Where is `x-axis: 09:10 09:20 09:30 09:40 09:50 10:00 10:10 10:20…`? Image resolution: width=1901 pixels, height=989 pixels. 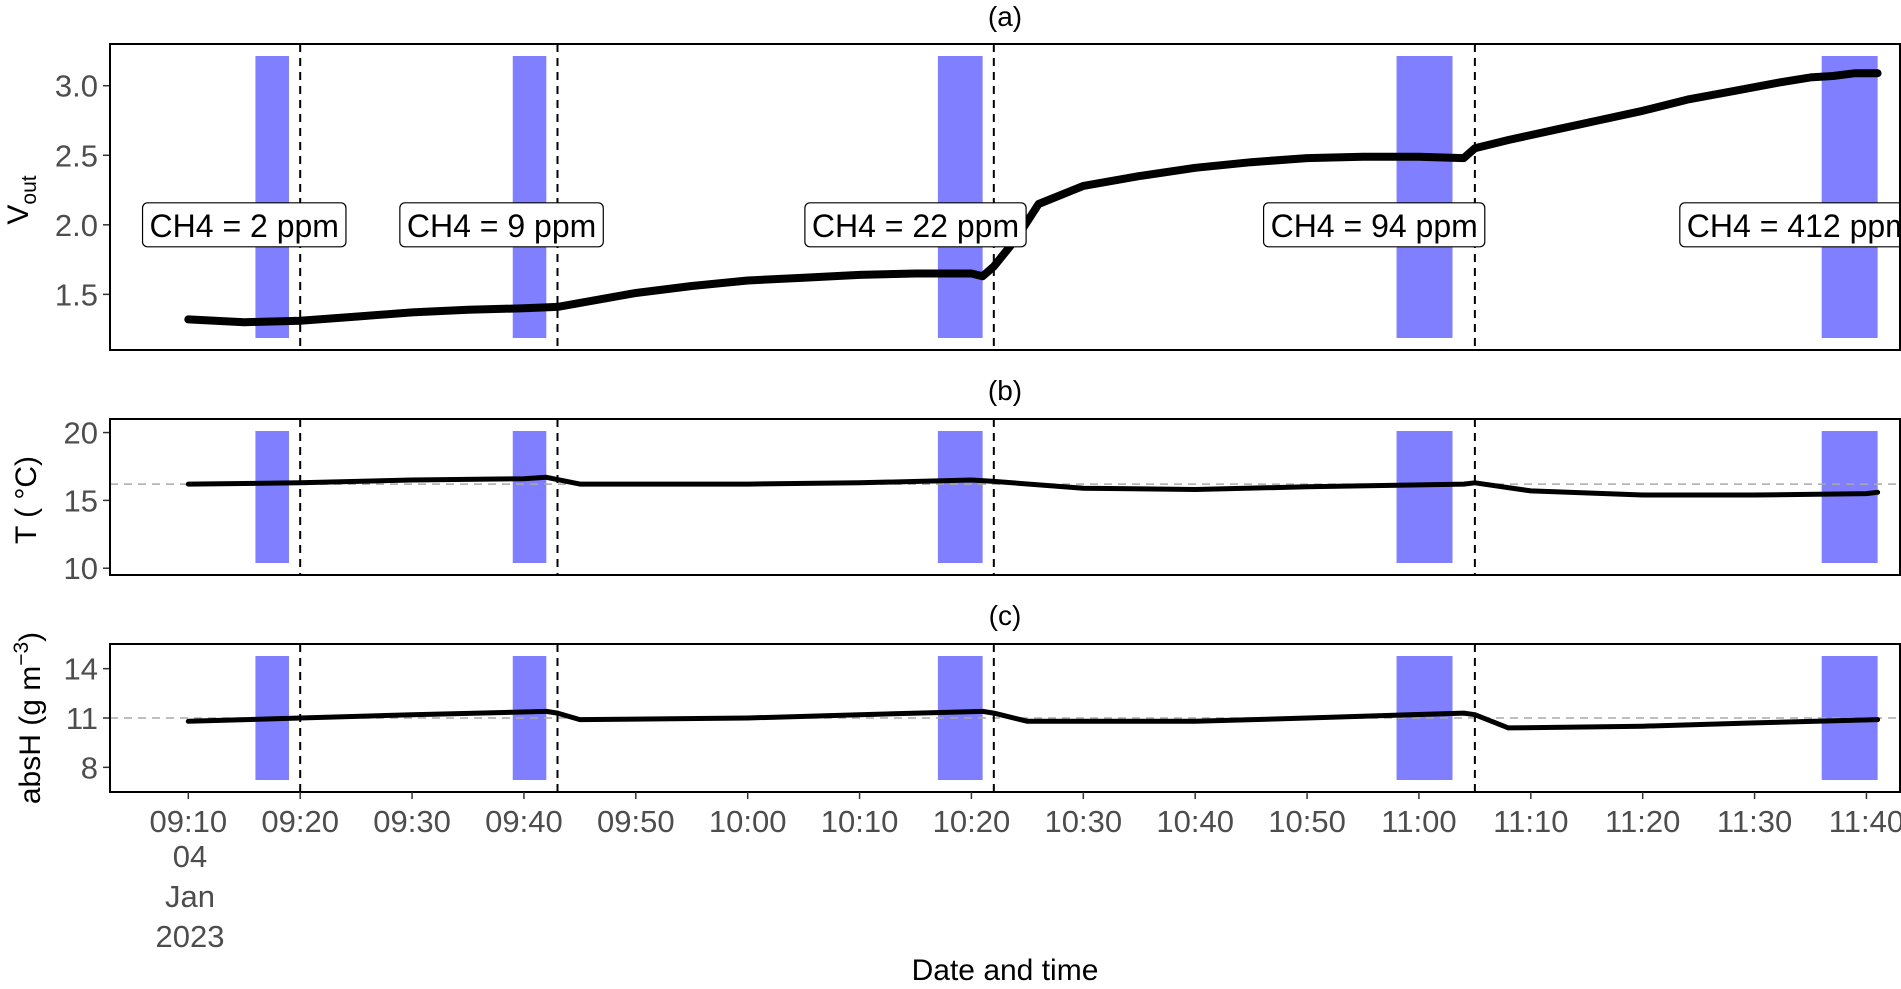
x-axis: 09:10 09:20 09:30 09:40 09:50 10:00 10:10 10:20… is located at coordinates (1025, 815).